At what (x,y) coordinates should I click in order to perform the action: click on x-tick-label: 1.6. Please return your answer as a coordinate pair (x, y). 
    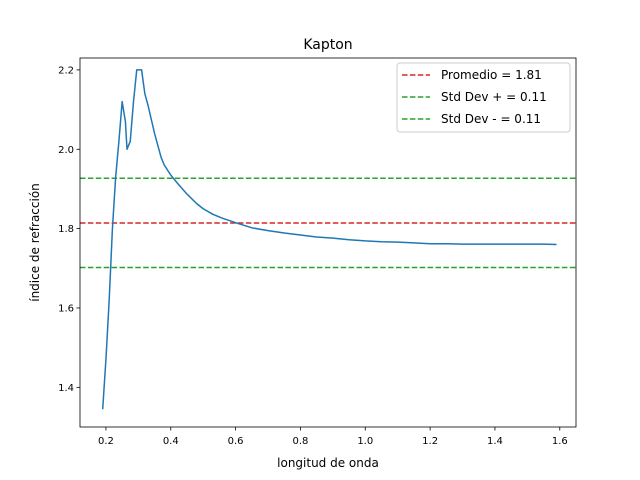
    Looking at the image, I should click on (560, 441).